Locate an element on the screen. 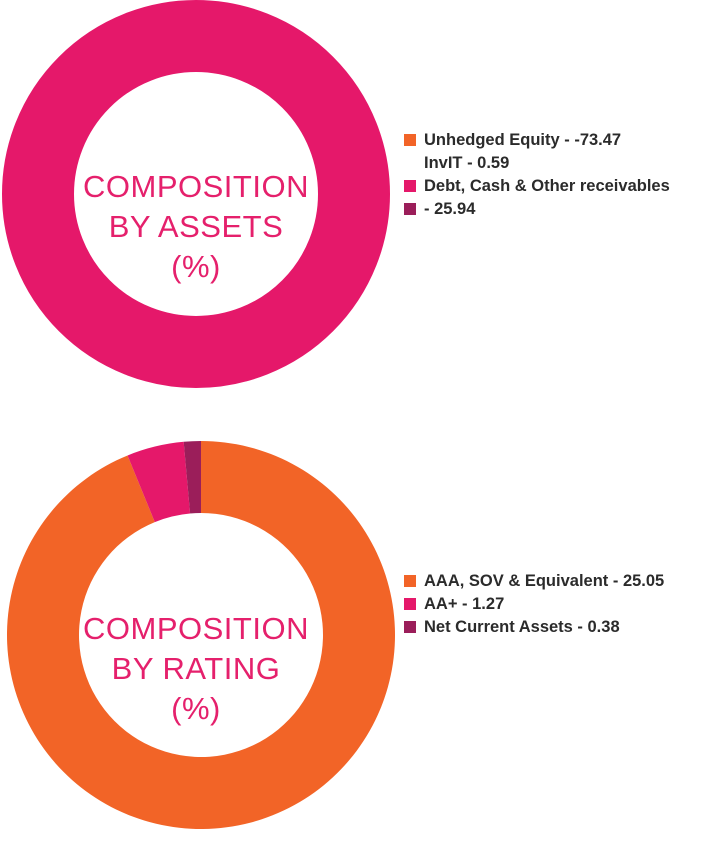 This screenshot has height=842, width=707. legend-item-aa-plus: AA+ - 1.27 is located at coordinates (554, 604).